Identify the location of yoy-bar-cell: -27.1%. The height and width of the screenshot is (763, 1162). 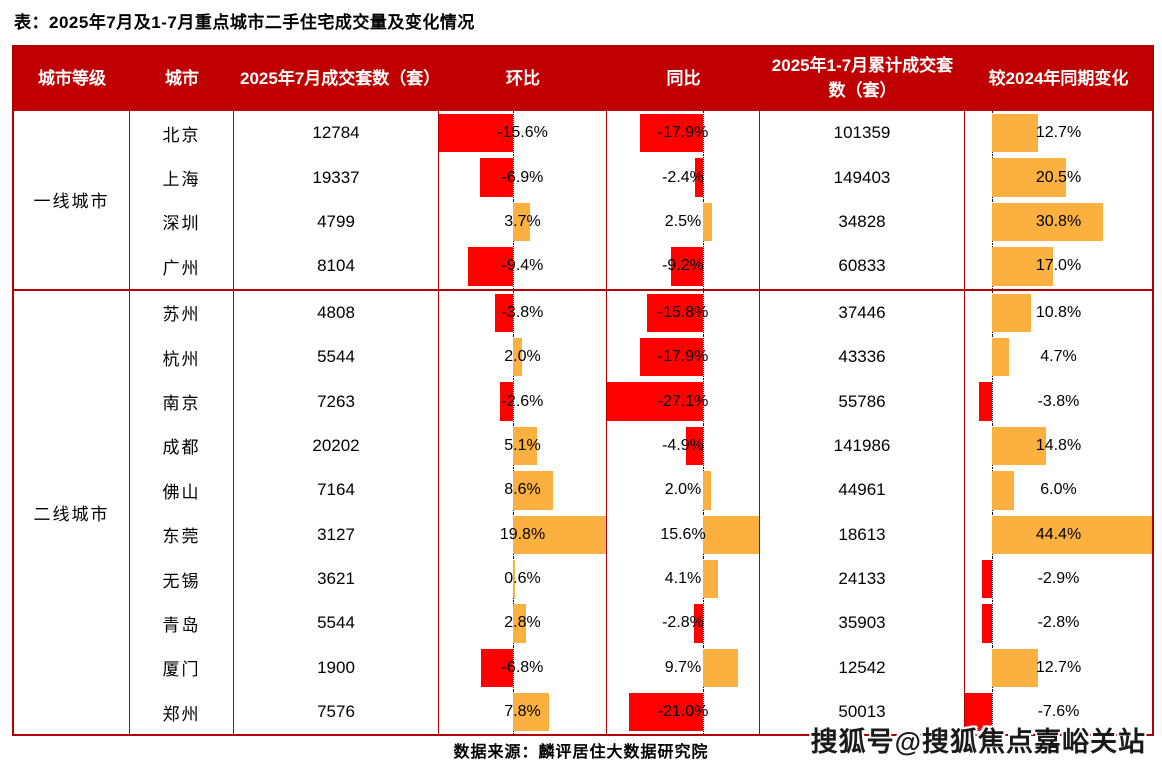
(683, 401).